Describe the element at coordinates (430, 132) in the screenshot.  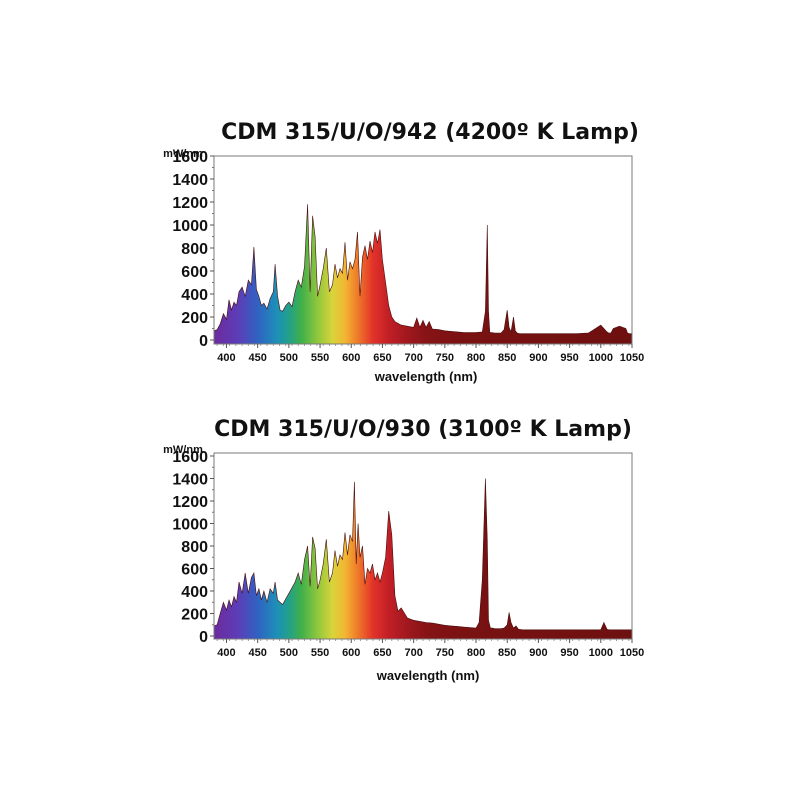
I see `chart-title: CDM 315/U/O/942 (4200º K Lamp)` at that location.